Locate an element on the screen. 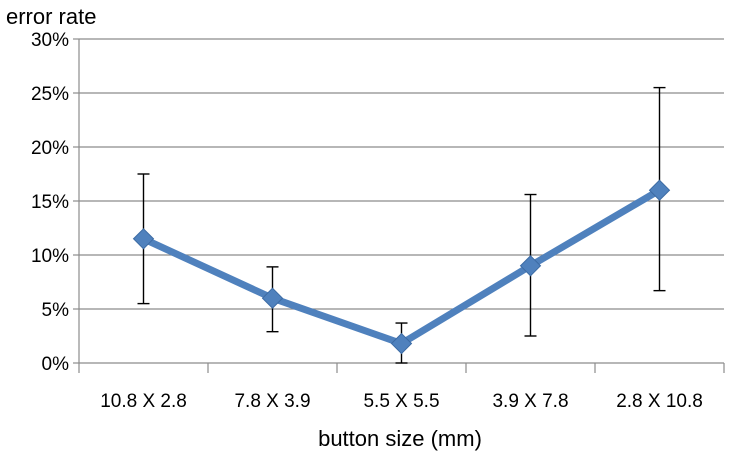  y-axis-label: error rate is located at coordinates (51, 16).